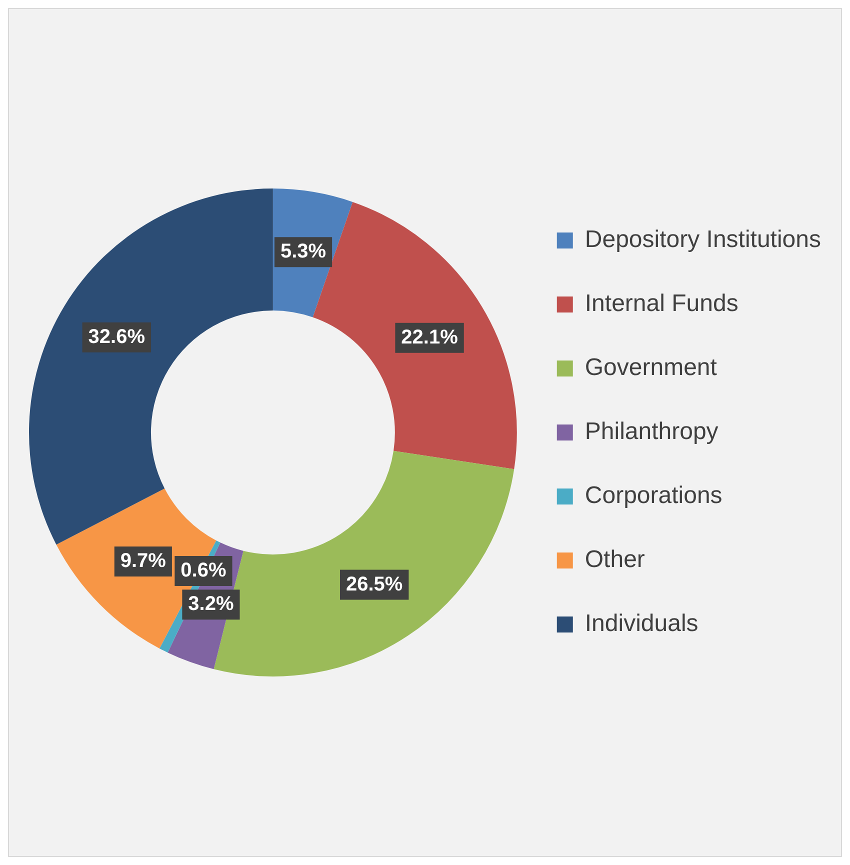 This screenshot has height=865, width=850. What do you see at coordinates (651, 432) in the screenshot?
I see `legend-label: Philanthropy` at bounding box center [651, 432].